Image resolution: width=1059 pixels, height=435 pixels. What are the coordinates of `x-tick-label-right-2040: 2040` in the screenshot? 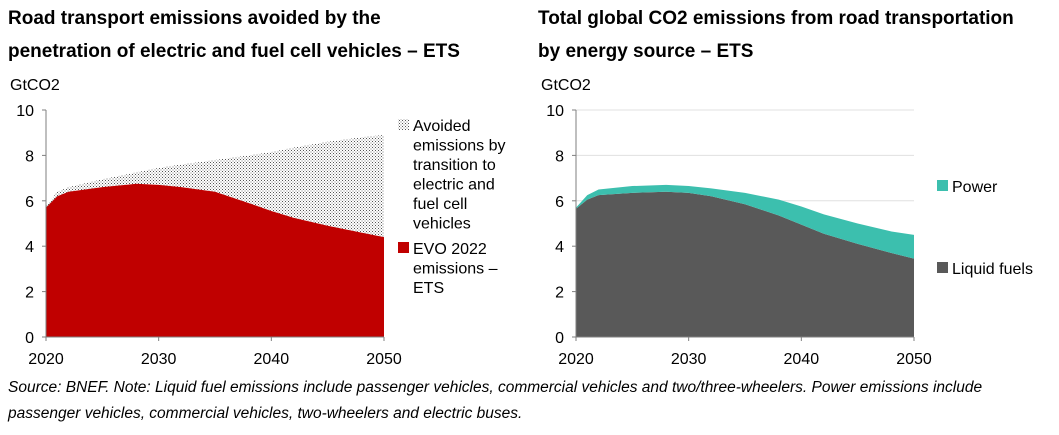 It's located at (802, 359).